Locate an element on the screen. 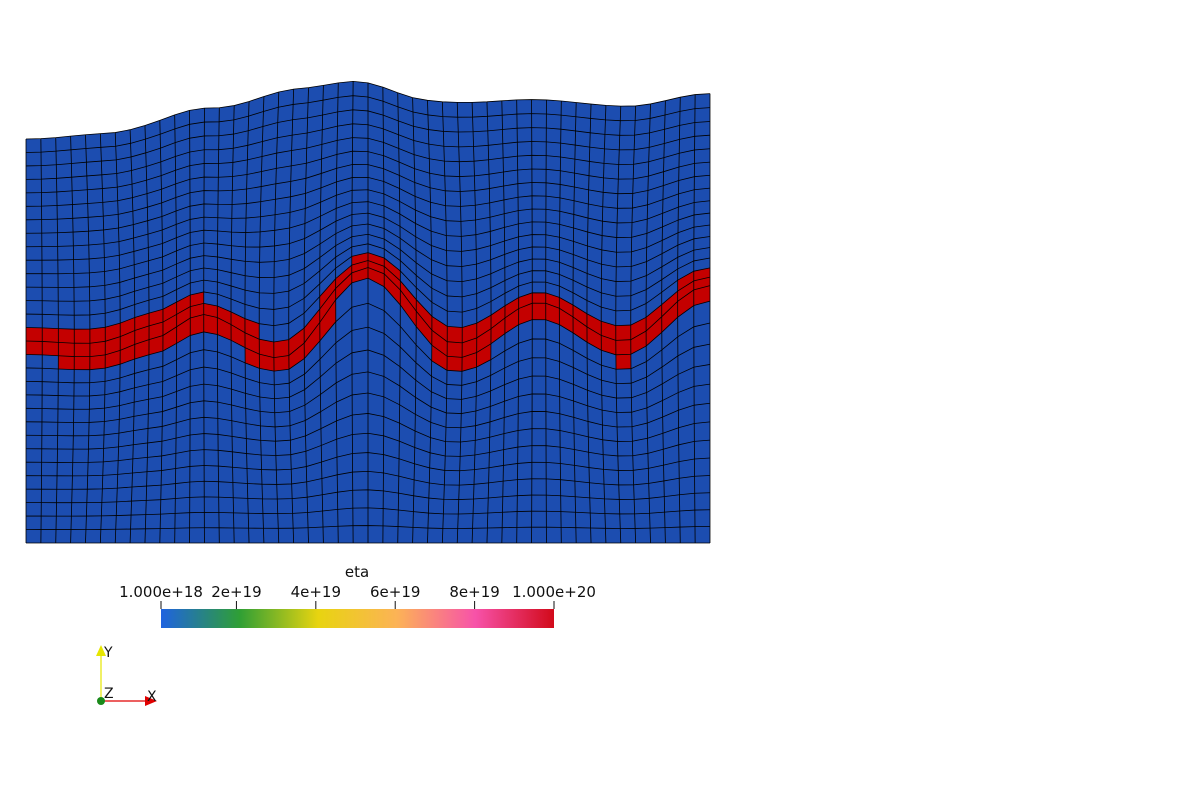 The image size is (1192, 802). colorbar-bar is located at coordinates (357, 618).